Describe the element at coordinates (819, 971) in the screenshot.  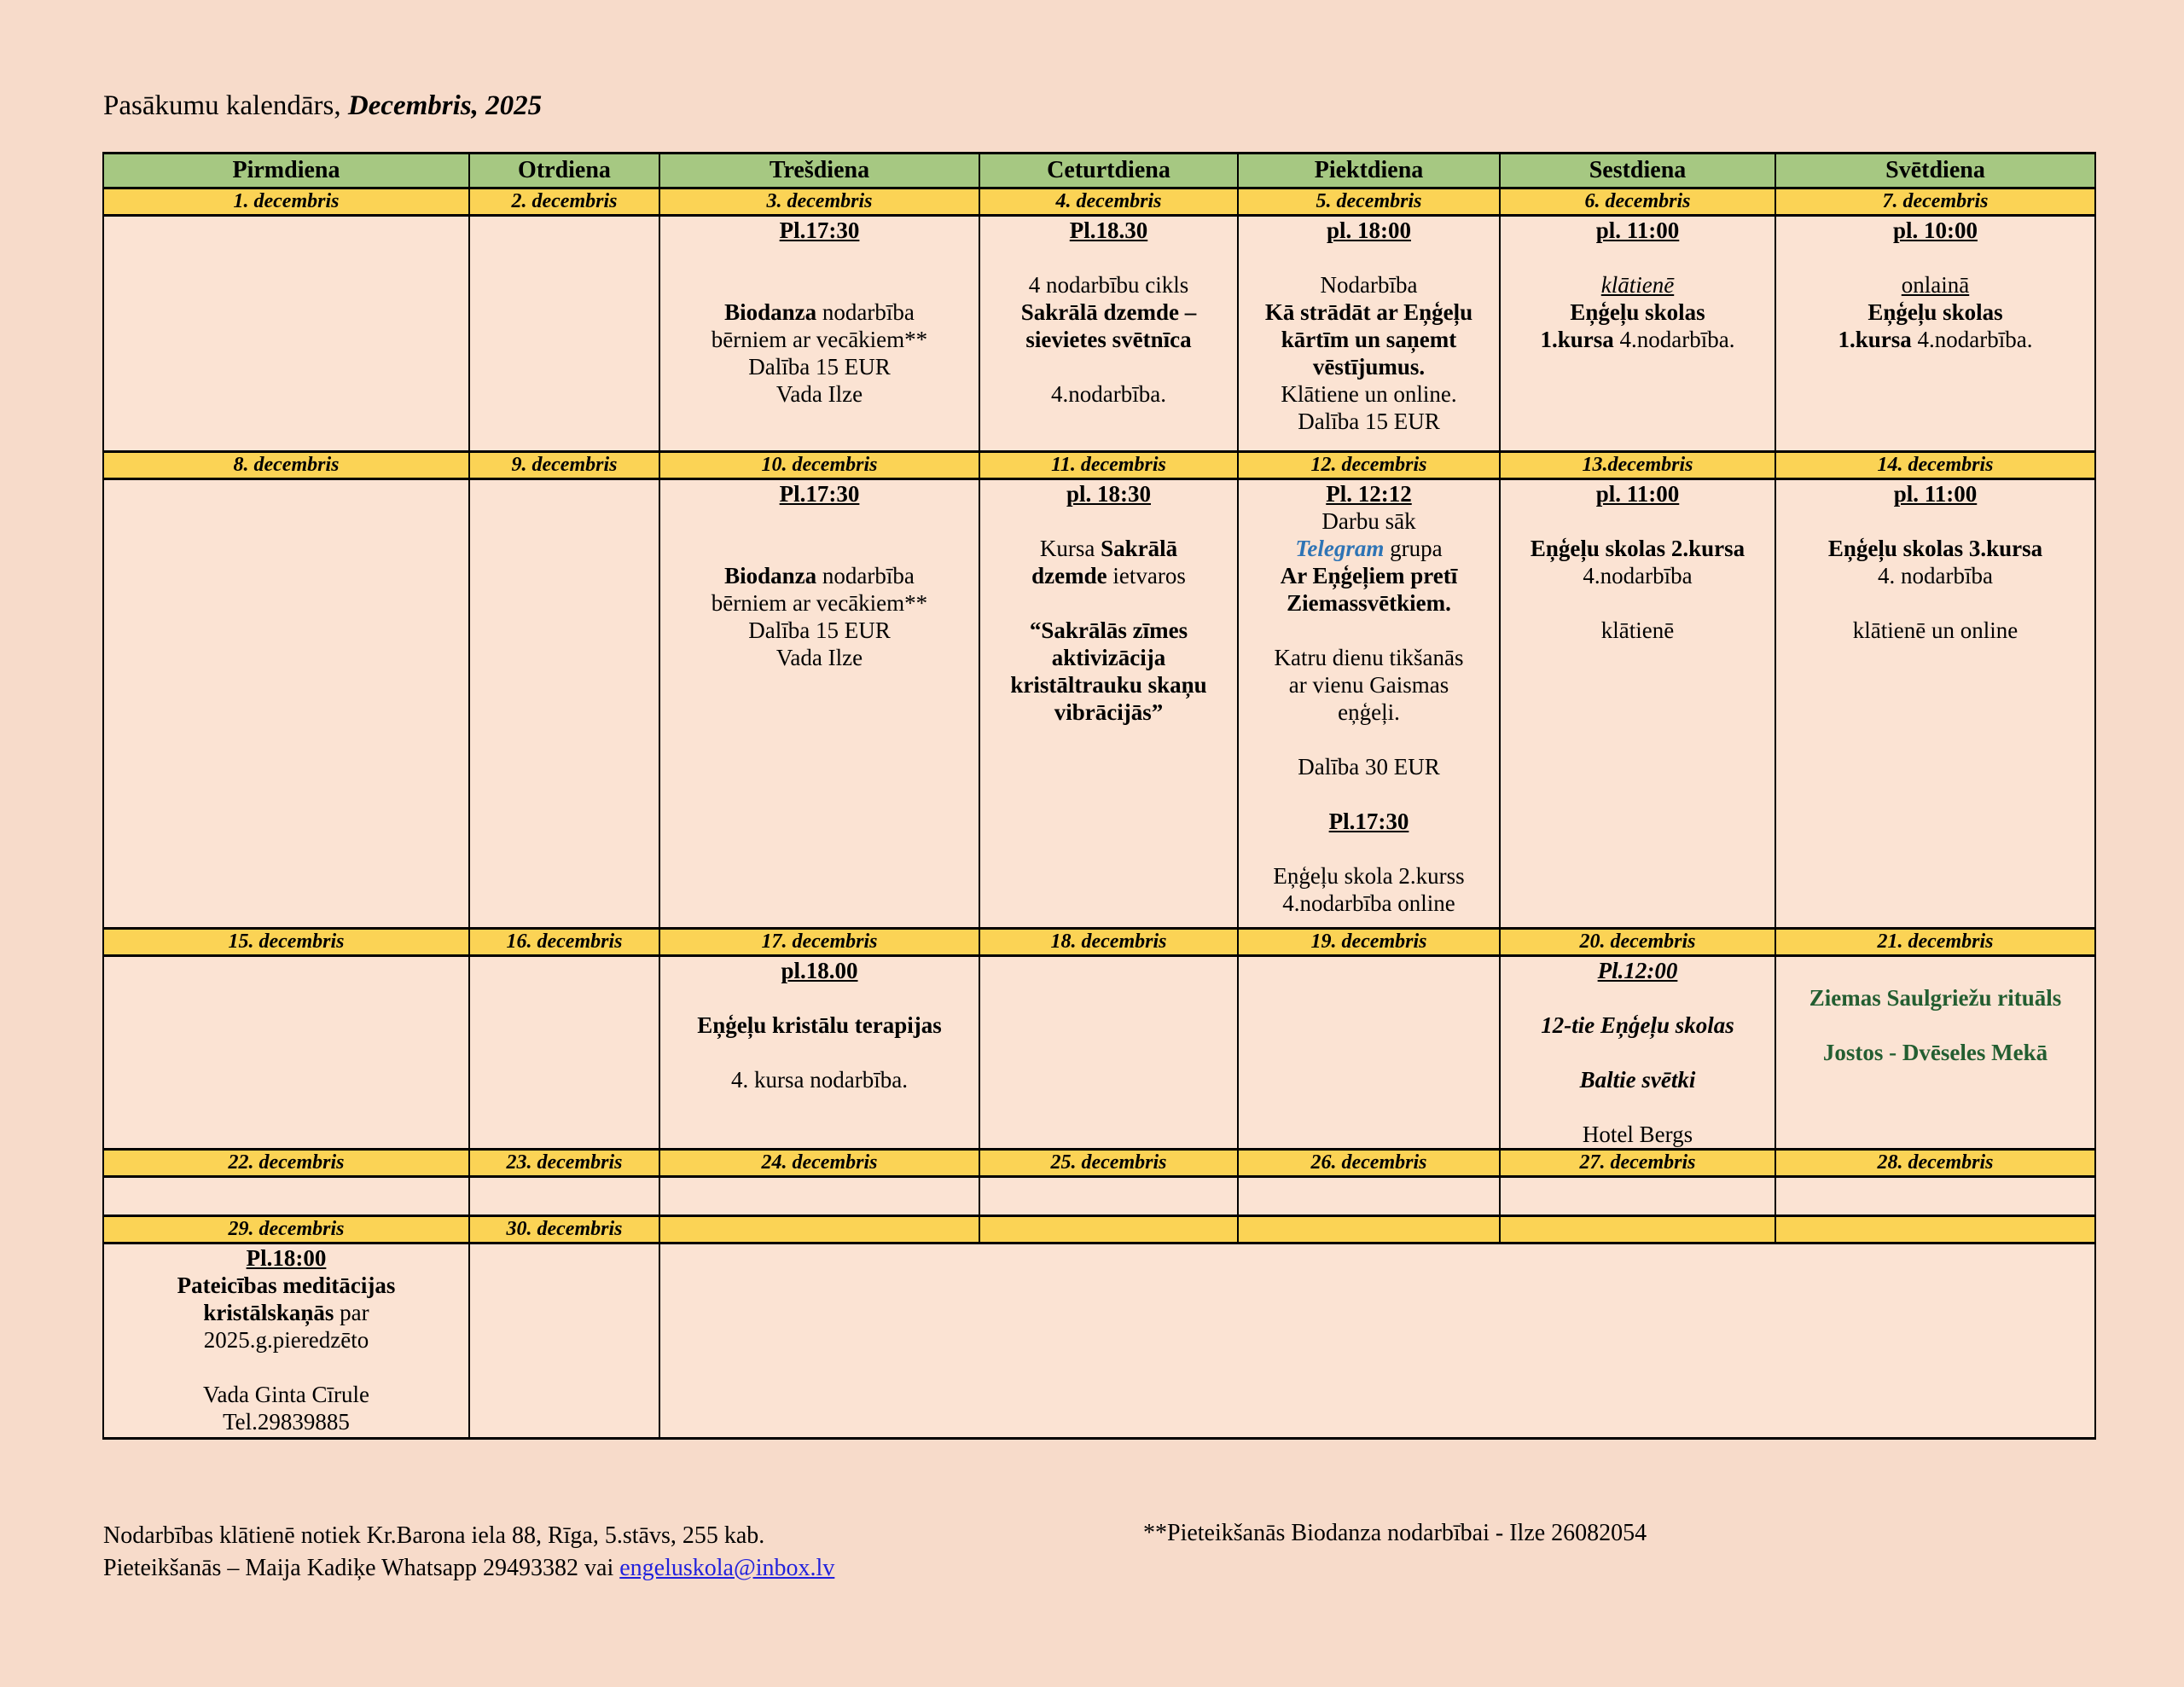
I see `text-run: pl.18.00` at that location.